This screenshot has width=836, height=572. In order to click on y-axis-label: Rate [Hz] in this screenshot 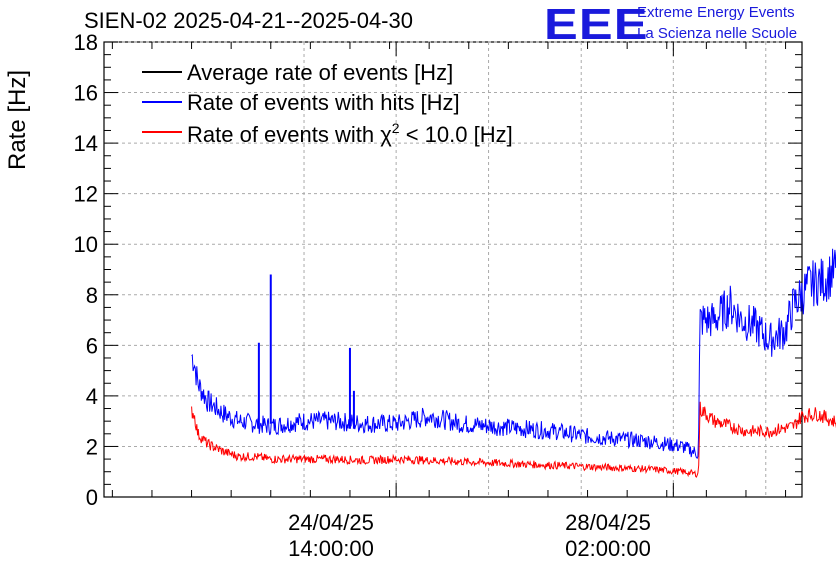, I will do `click(17, 119)`.